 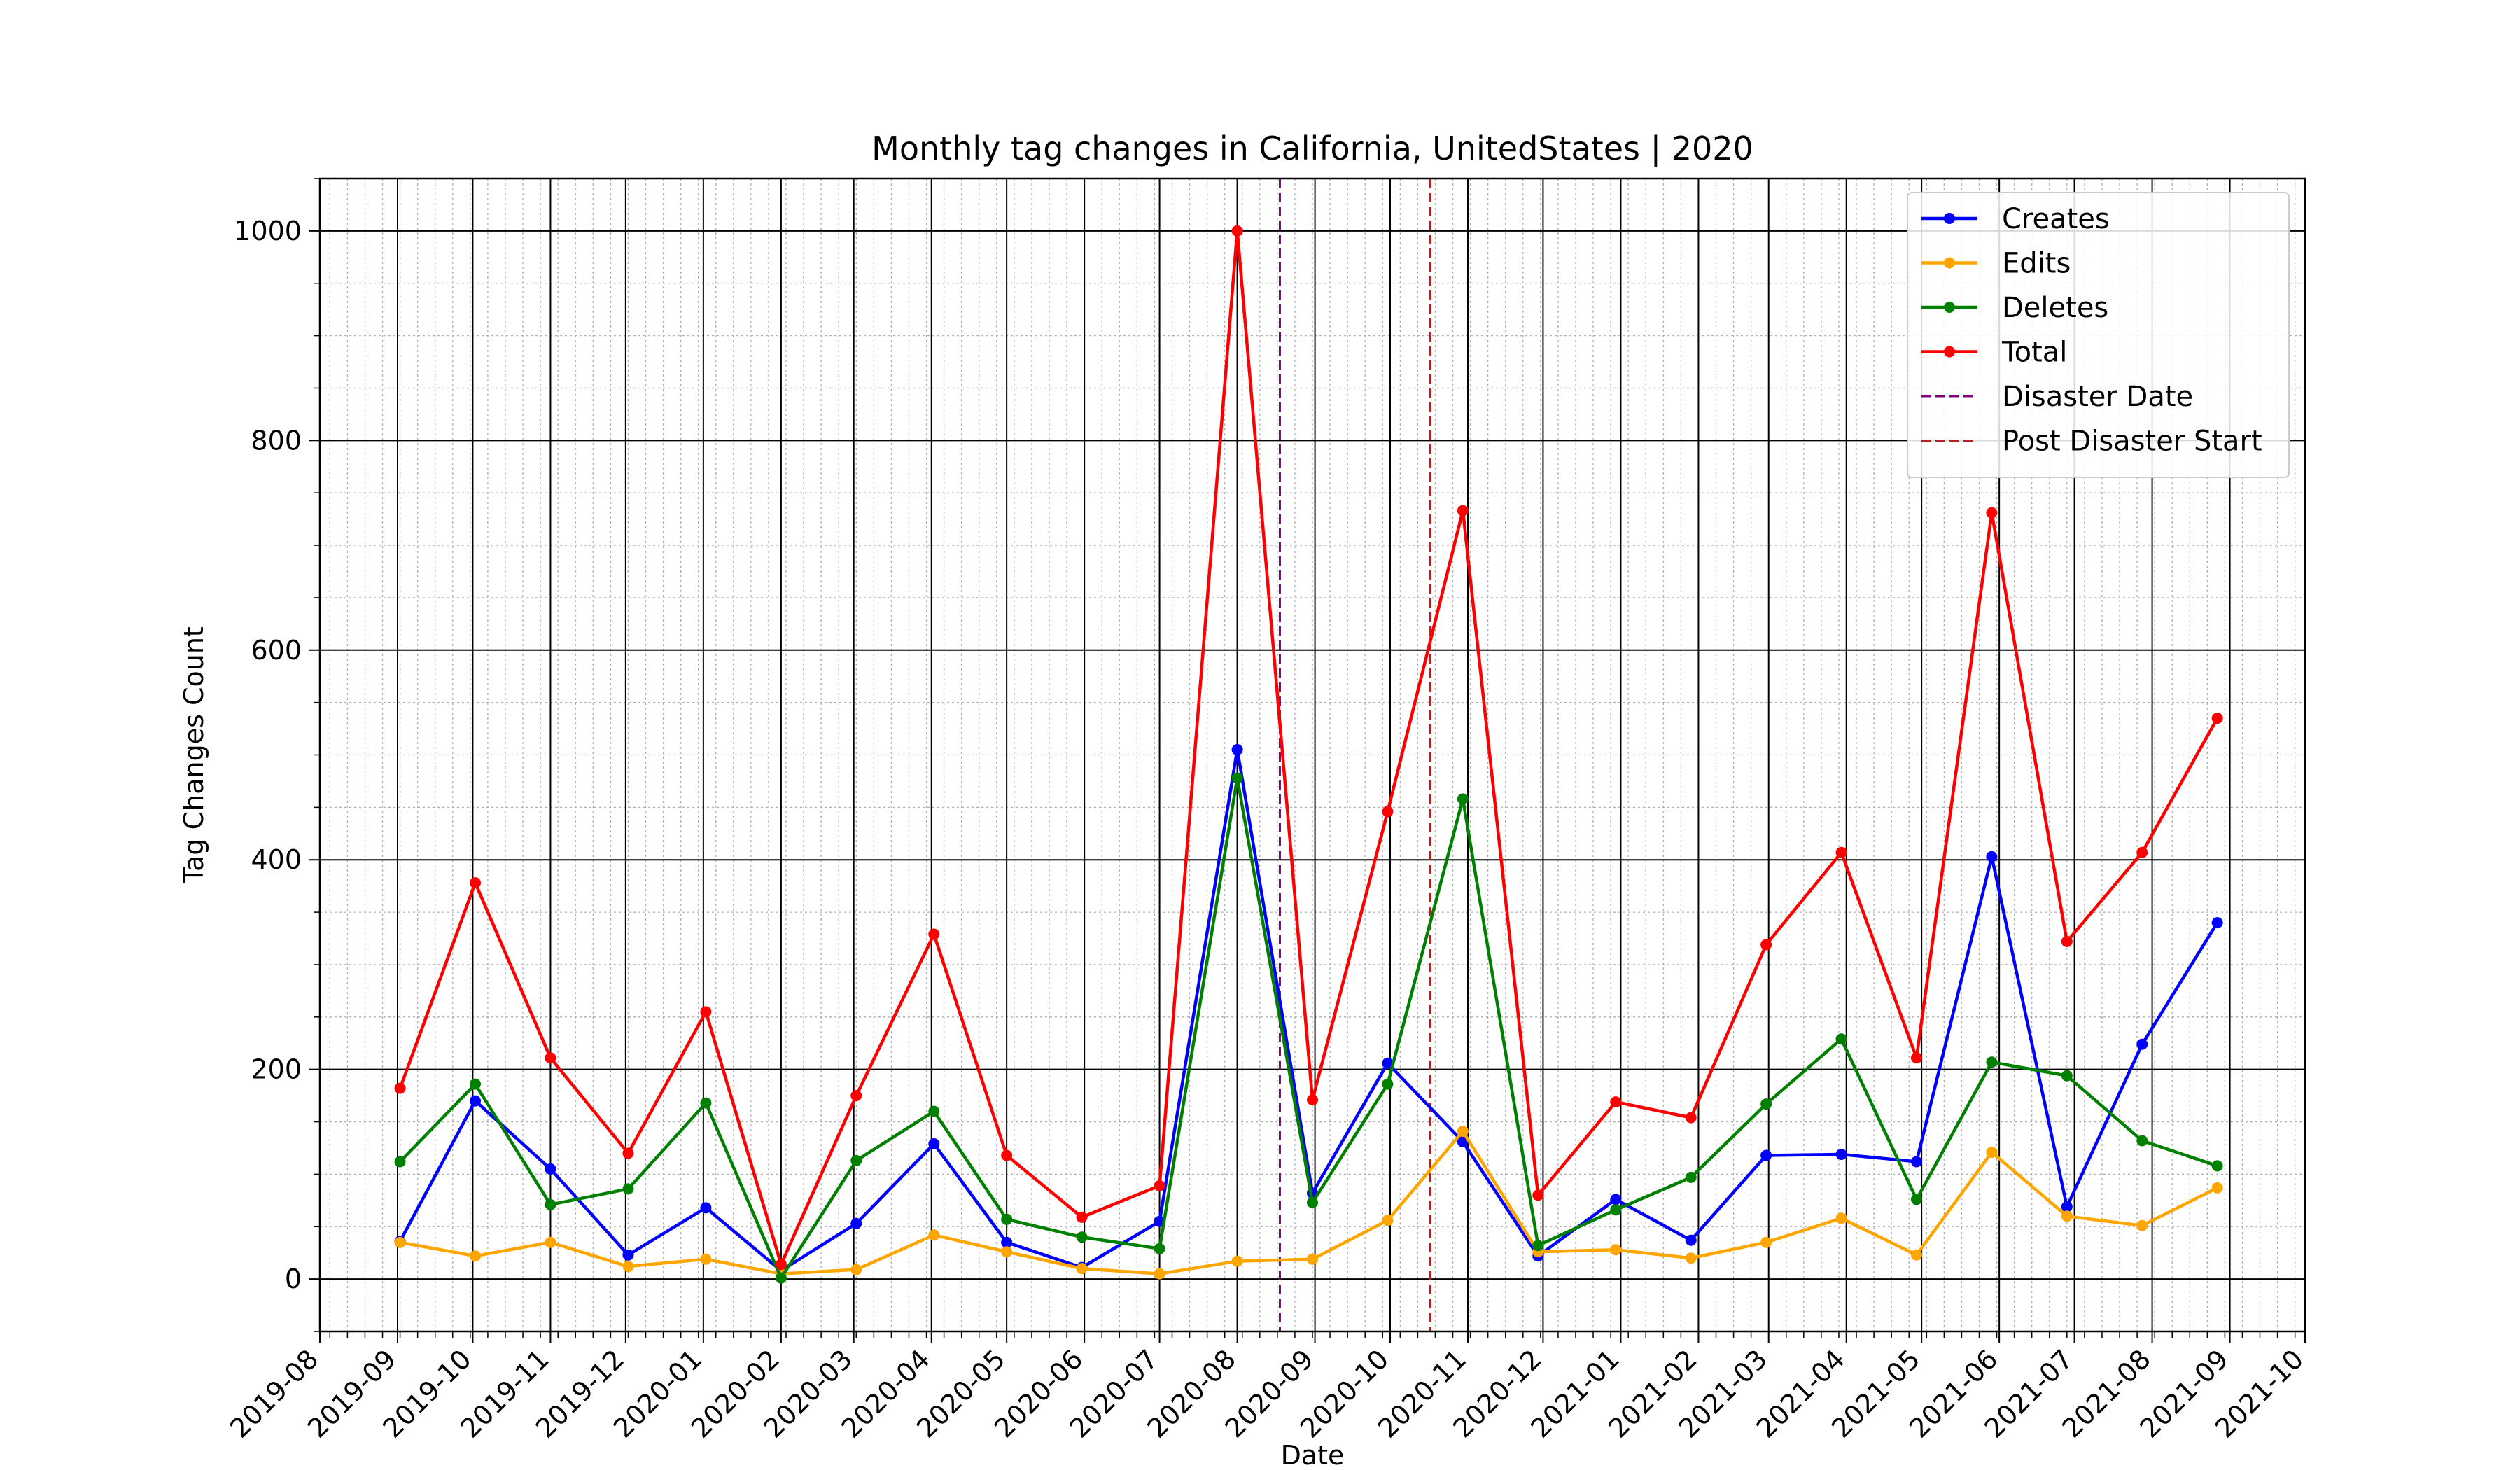 I want to click on y-tick-label: 600, so click(x=276, y=650).